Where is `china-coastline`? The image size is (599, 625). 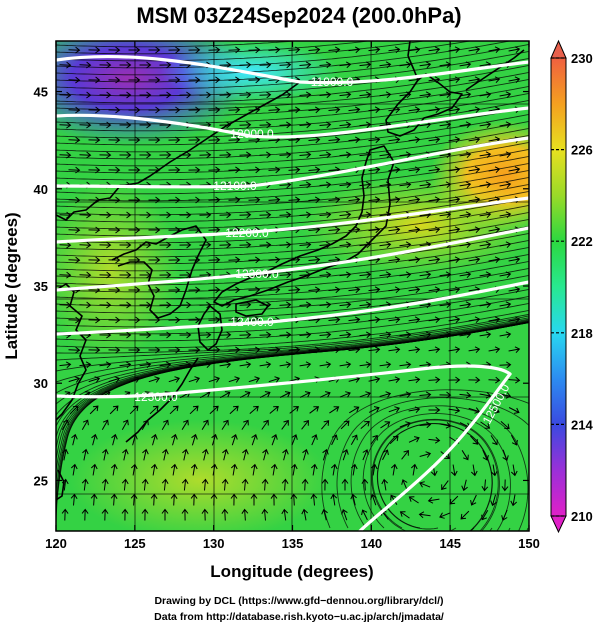
china-coastline is located at coordinates (71, 352).